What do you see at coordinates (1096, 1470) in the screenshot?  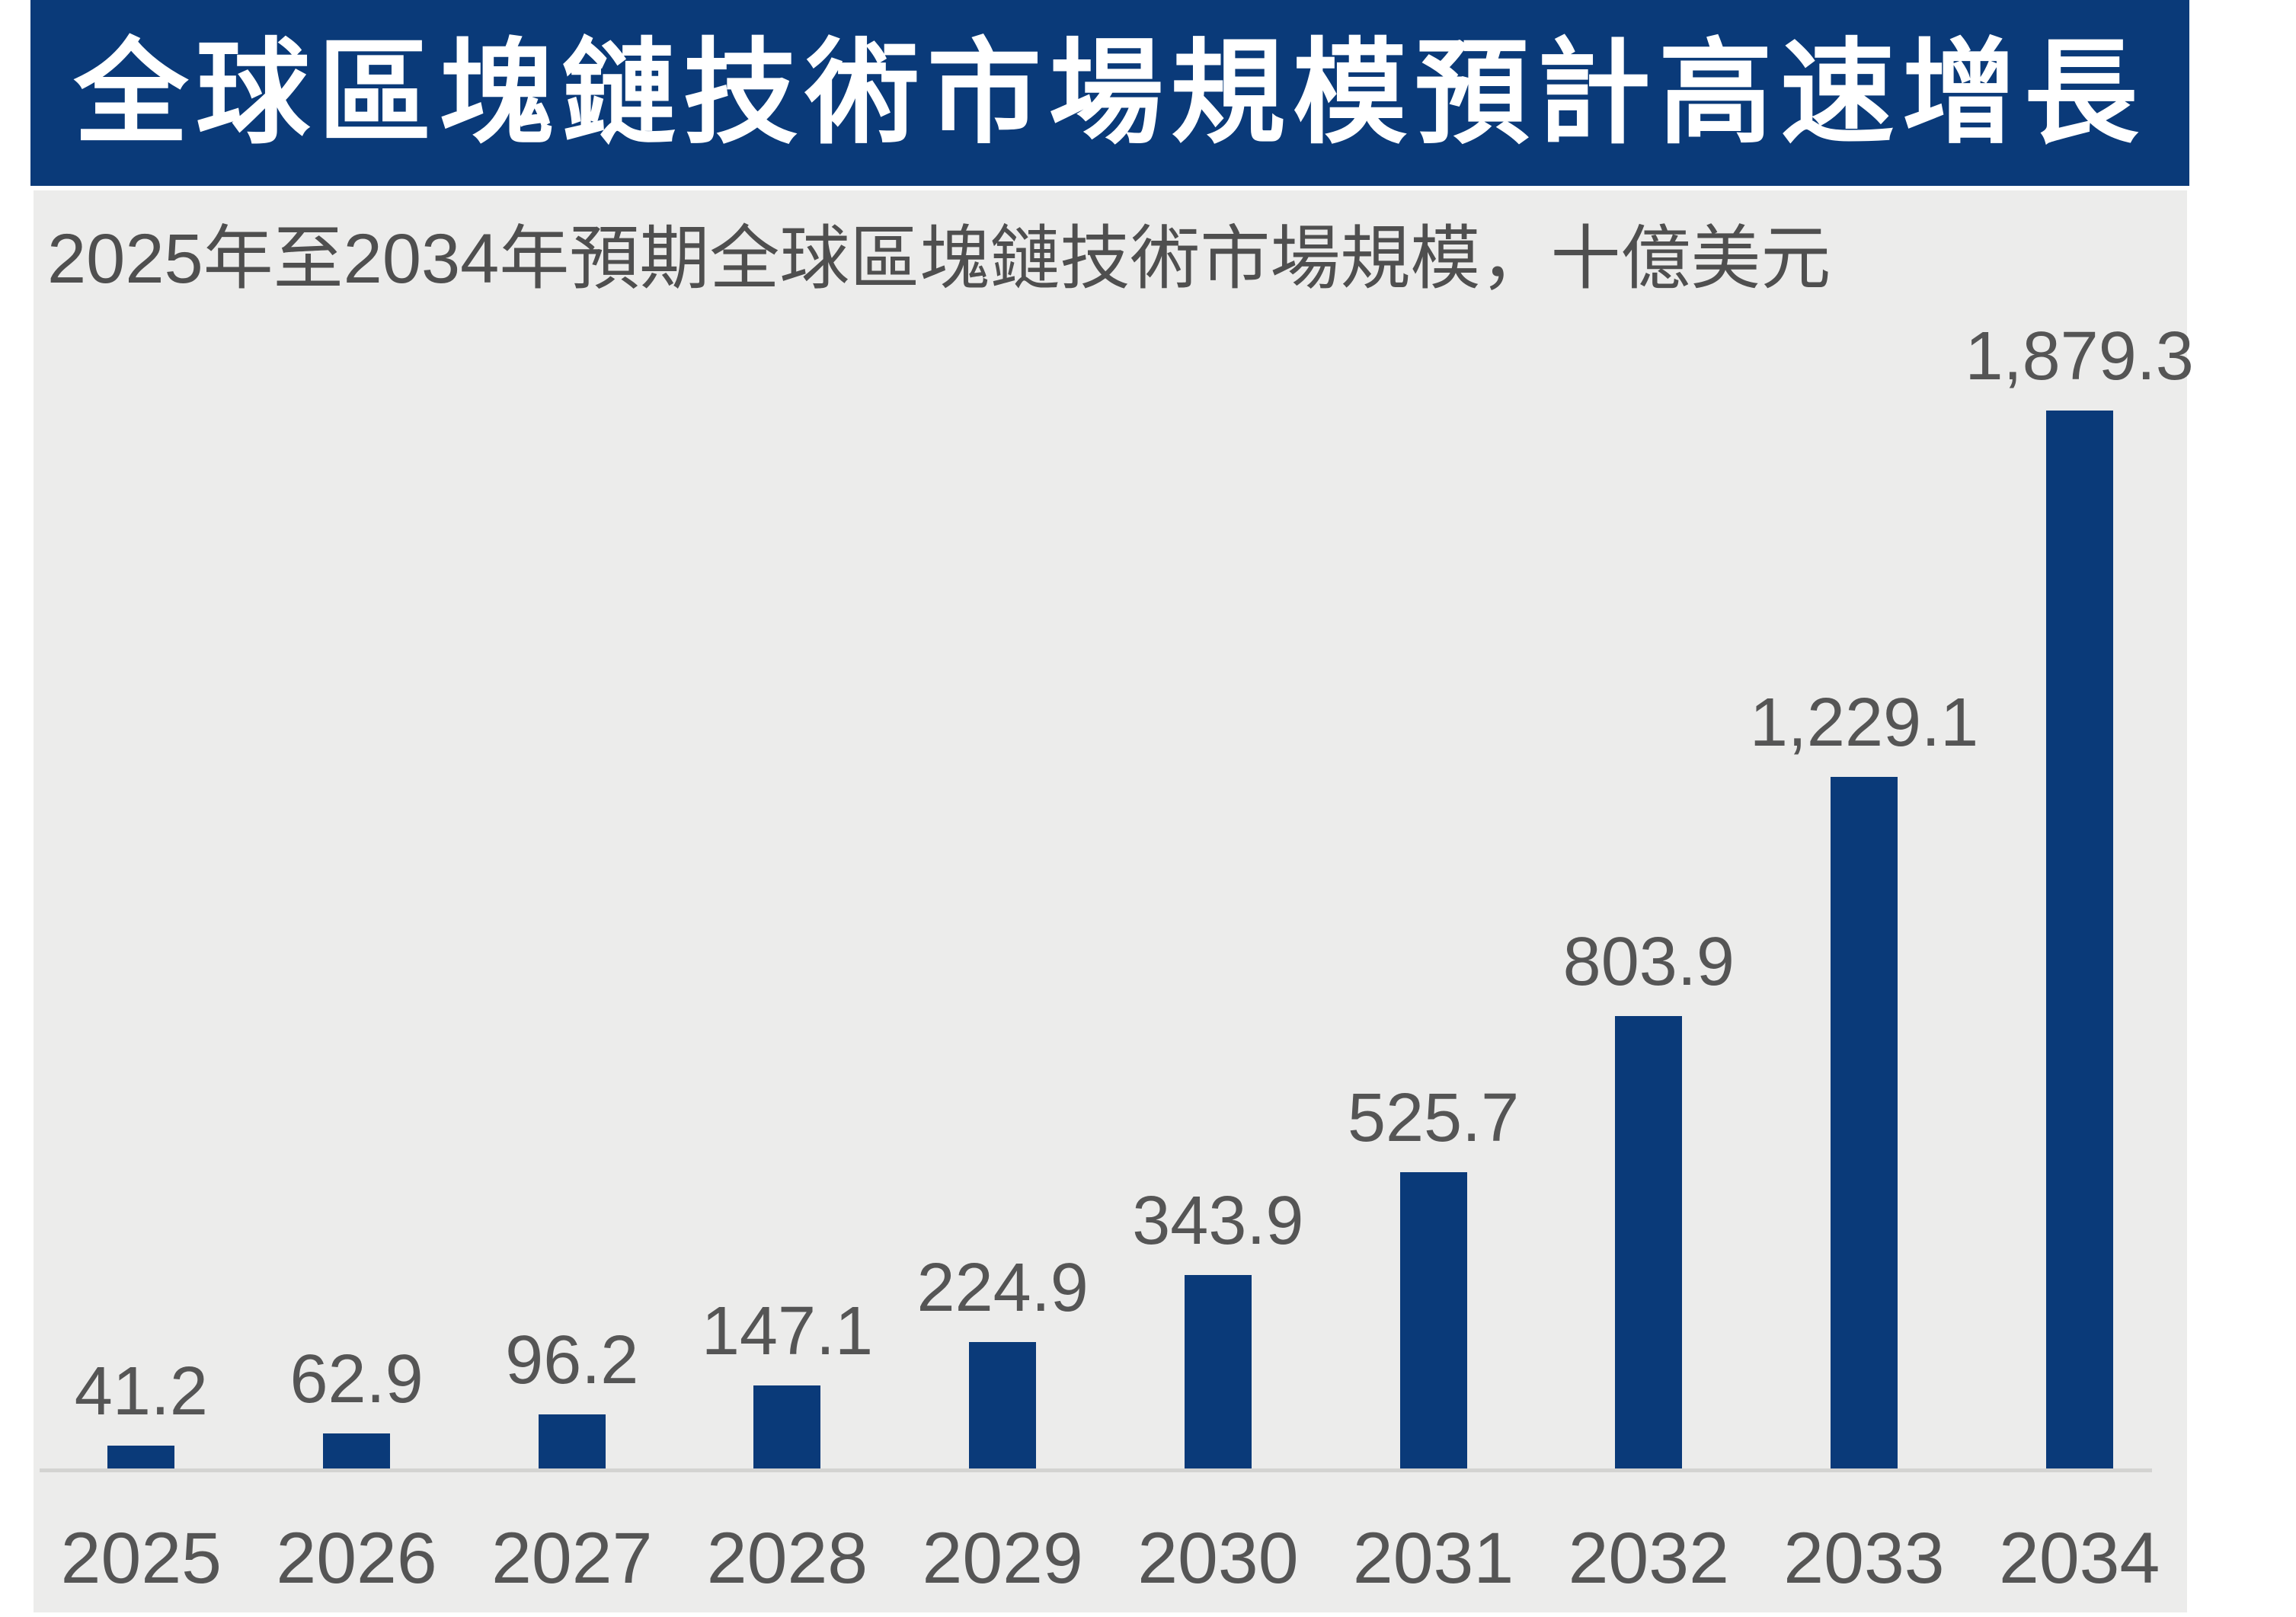 I see `x-axis-line` at bounding box center [1096, 1470].